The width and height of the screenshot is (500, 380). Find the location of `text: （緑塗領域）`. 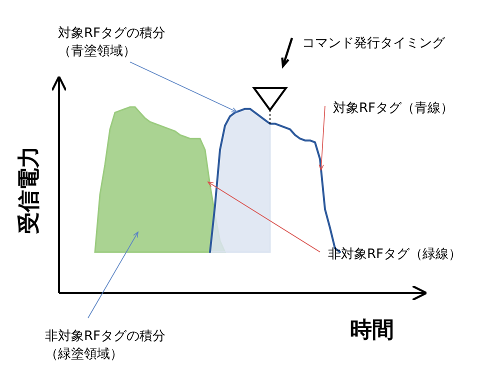

text: （緑塗領域） is located at coordinates (84, 354).